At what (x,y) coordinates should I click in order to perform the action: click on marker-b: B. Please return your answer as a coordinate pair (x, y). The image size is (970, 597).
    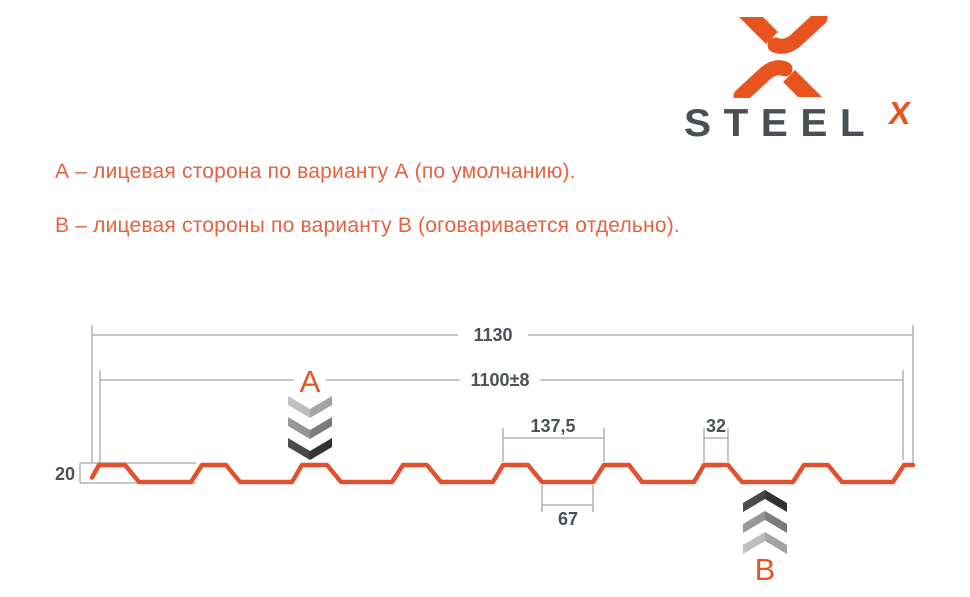
    Looking at the image, I should click on (765, 538).